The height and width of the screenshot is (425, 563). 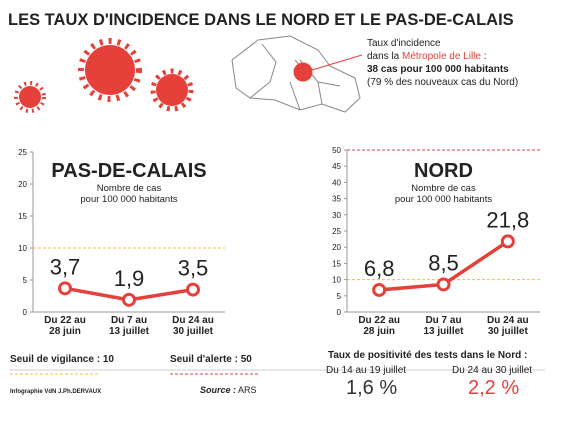 What do you see at coordinates (297, 74) in the screenshot?
I see `map` at bounding box center [297, 74].